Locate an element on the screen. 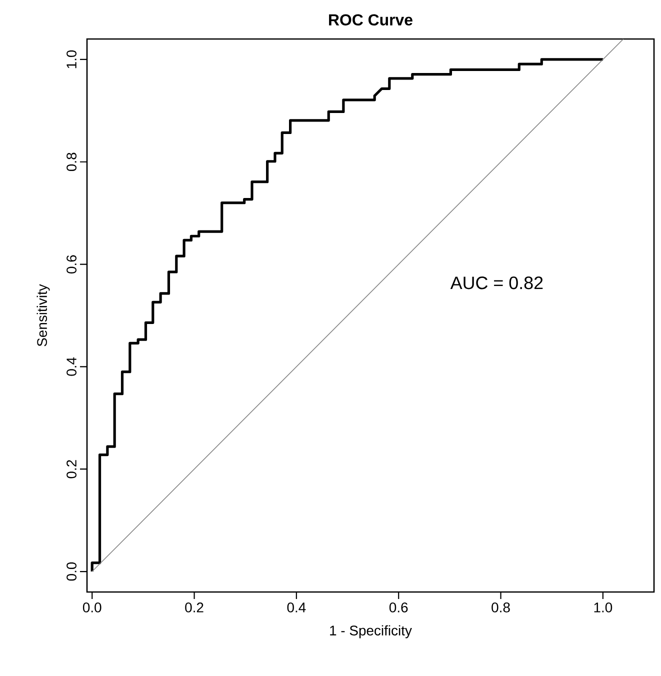 The height and width of the screenshot is (676, 661). y-tick-label: 0.4 is located at coordinates (71, 366).